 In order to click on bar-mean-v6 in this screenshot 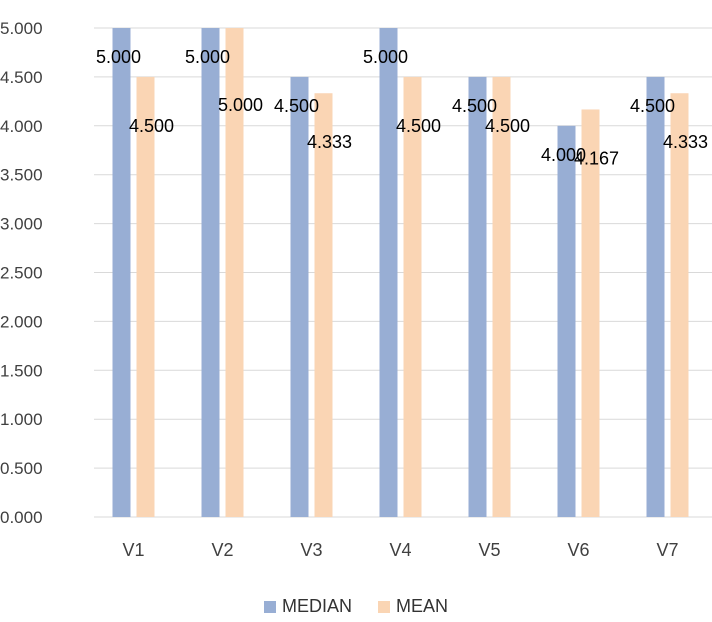, I will do `click(590, 313)`.